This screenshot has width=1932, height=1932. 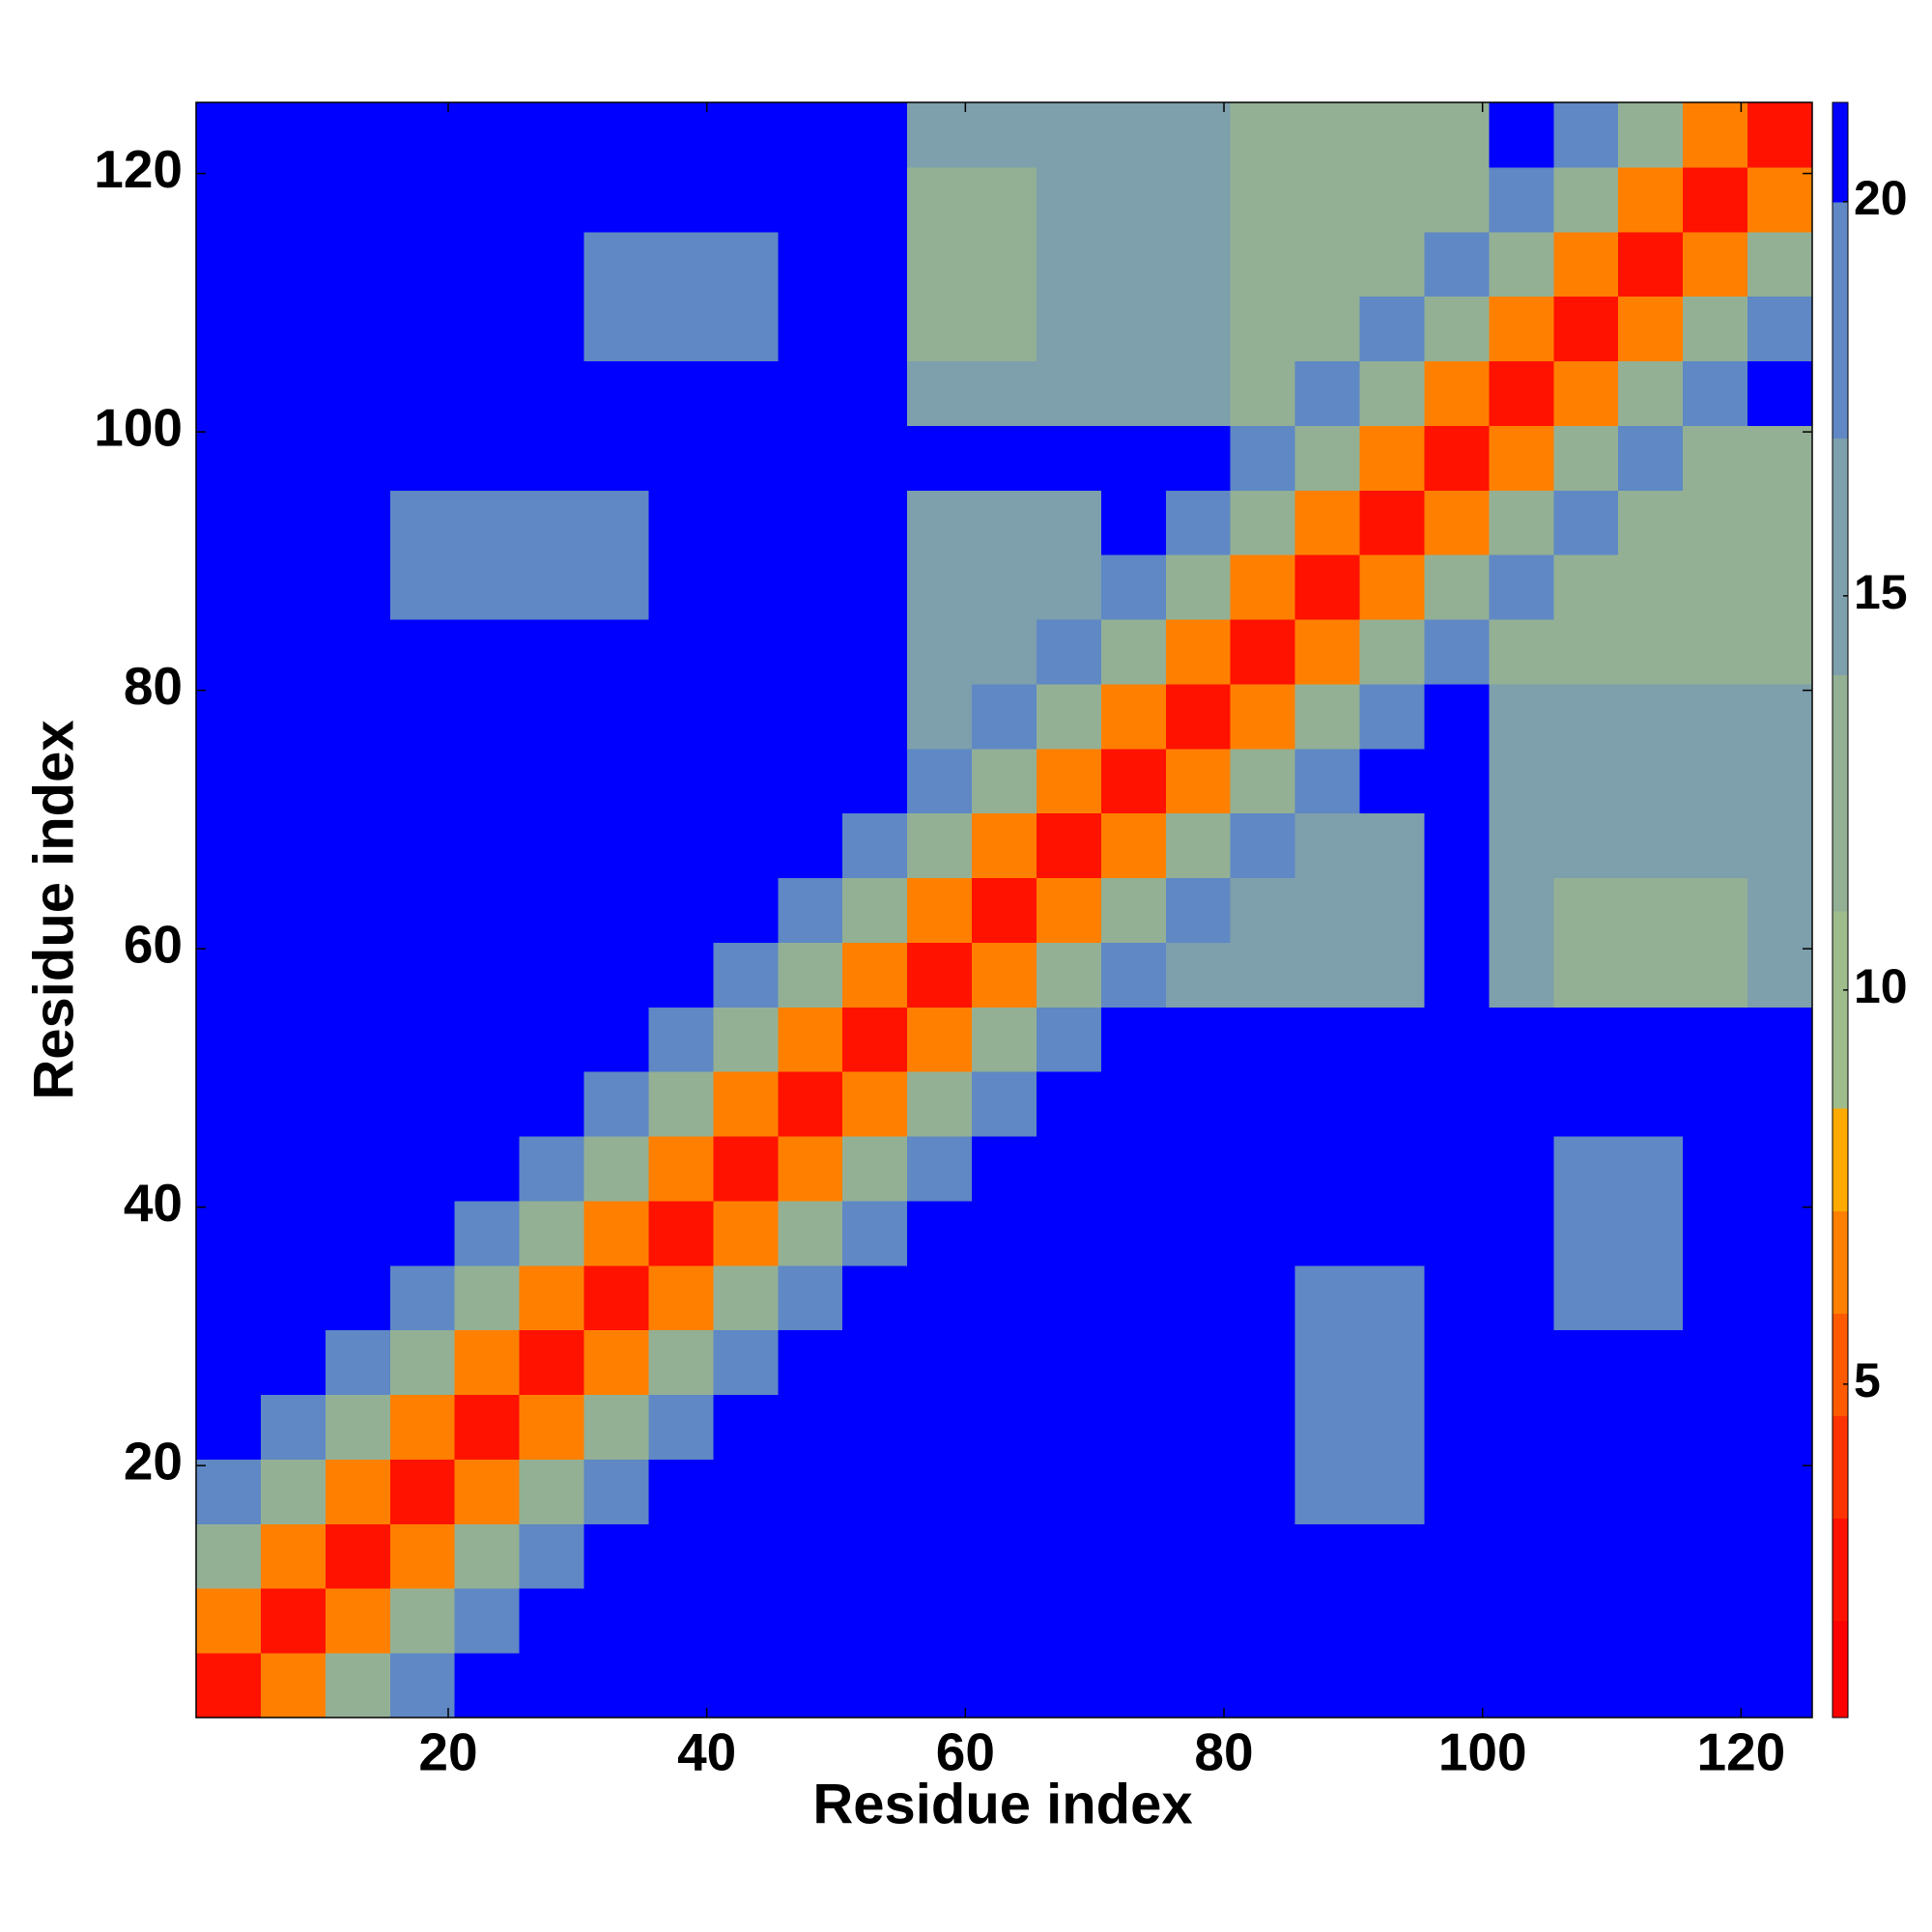 What do you see at coordinates (1881, 592) in the screenshot?
I see `colorbar-tick-label: 15` at bounding box center [1881, 592].